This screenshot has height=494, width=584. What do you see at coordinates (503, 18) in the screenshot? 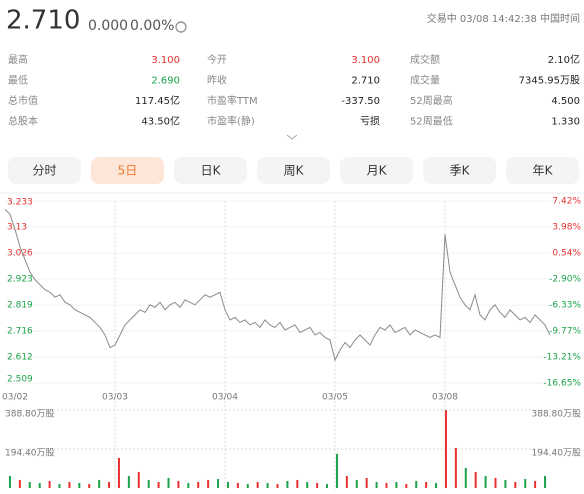
I see `status: 交易中 03/08 14:42:38 中国时间` at bounding box center [503, 18].